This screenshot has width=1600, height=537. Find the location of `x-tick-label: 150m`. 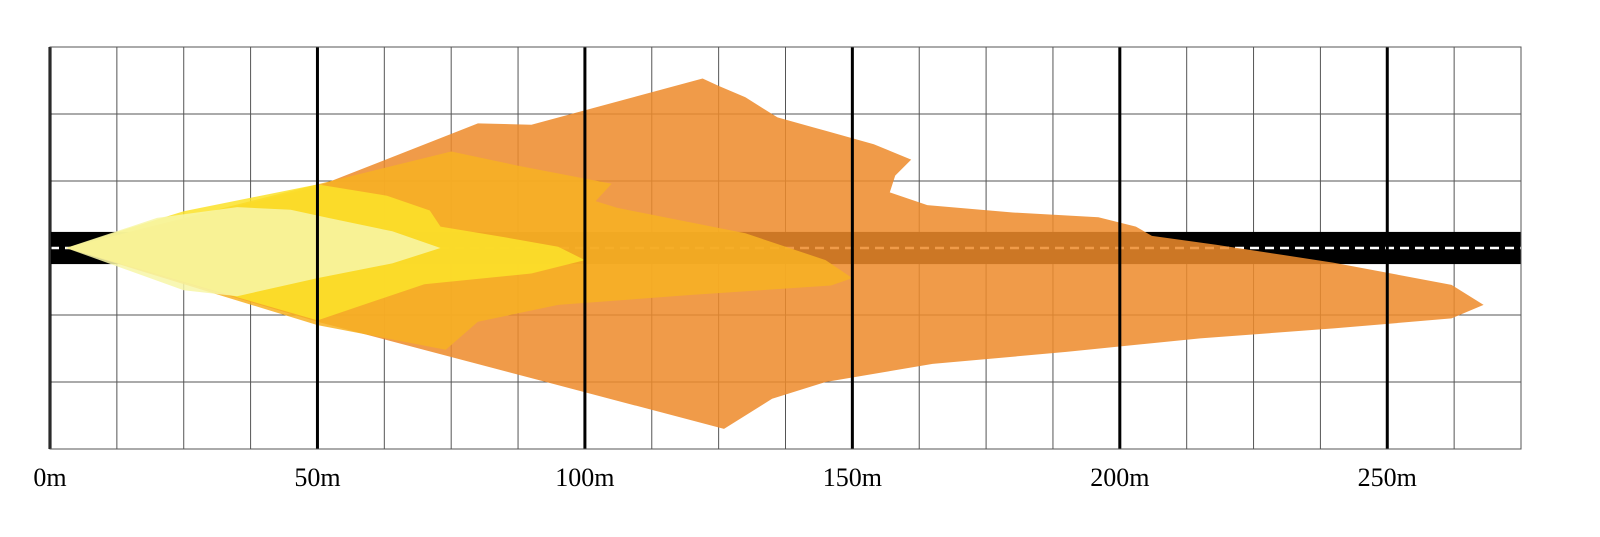

x-tick-label: 150m is located at coordinates (852, 477).